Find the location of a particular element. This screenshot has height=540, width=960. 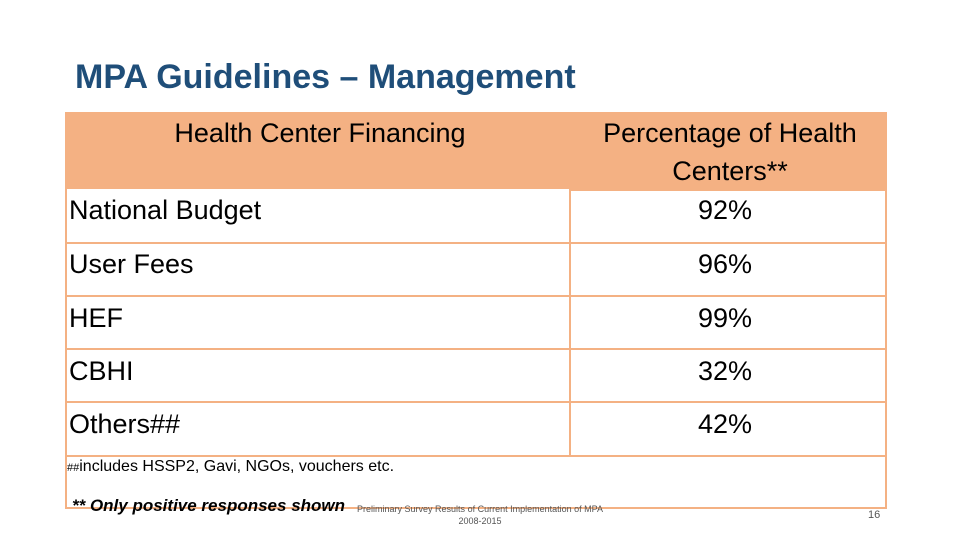

row-label-hef: HEF is located at coordinates (96, 318).